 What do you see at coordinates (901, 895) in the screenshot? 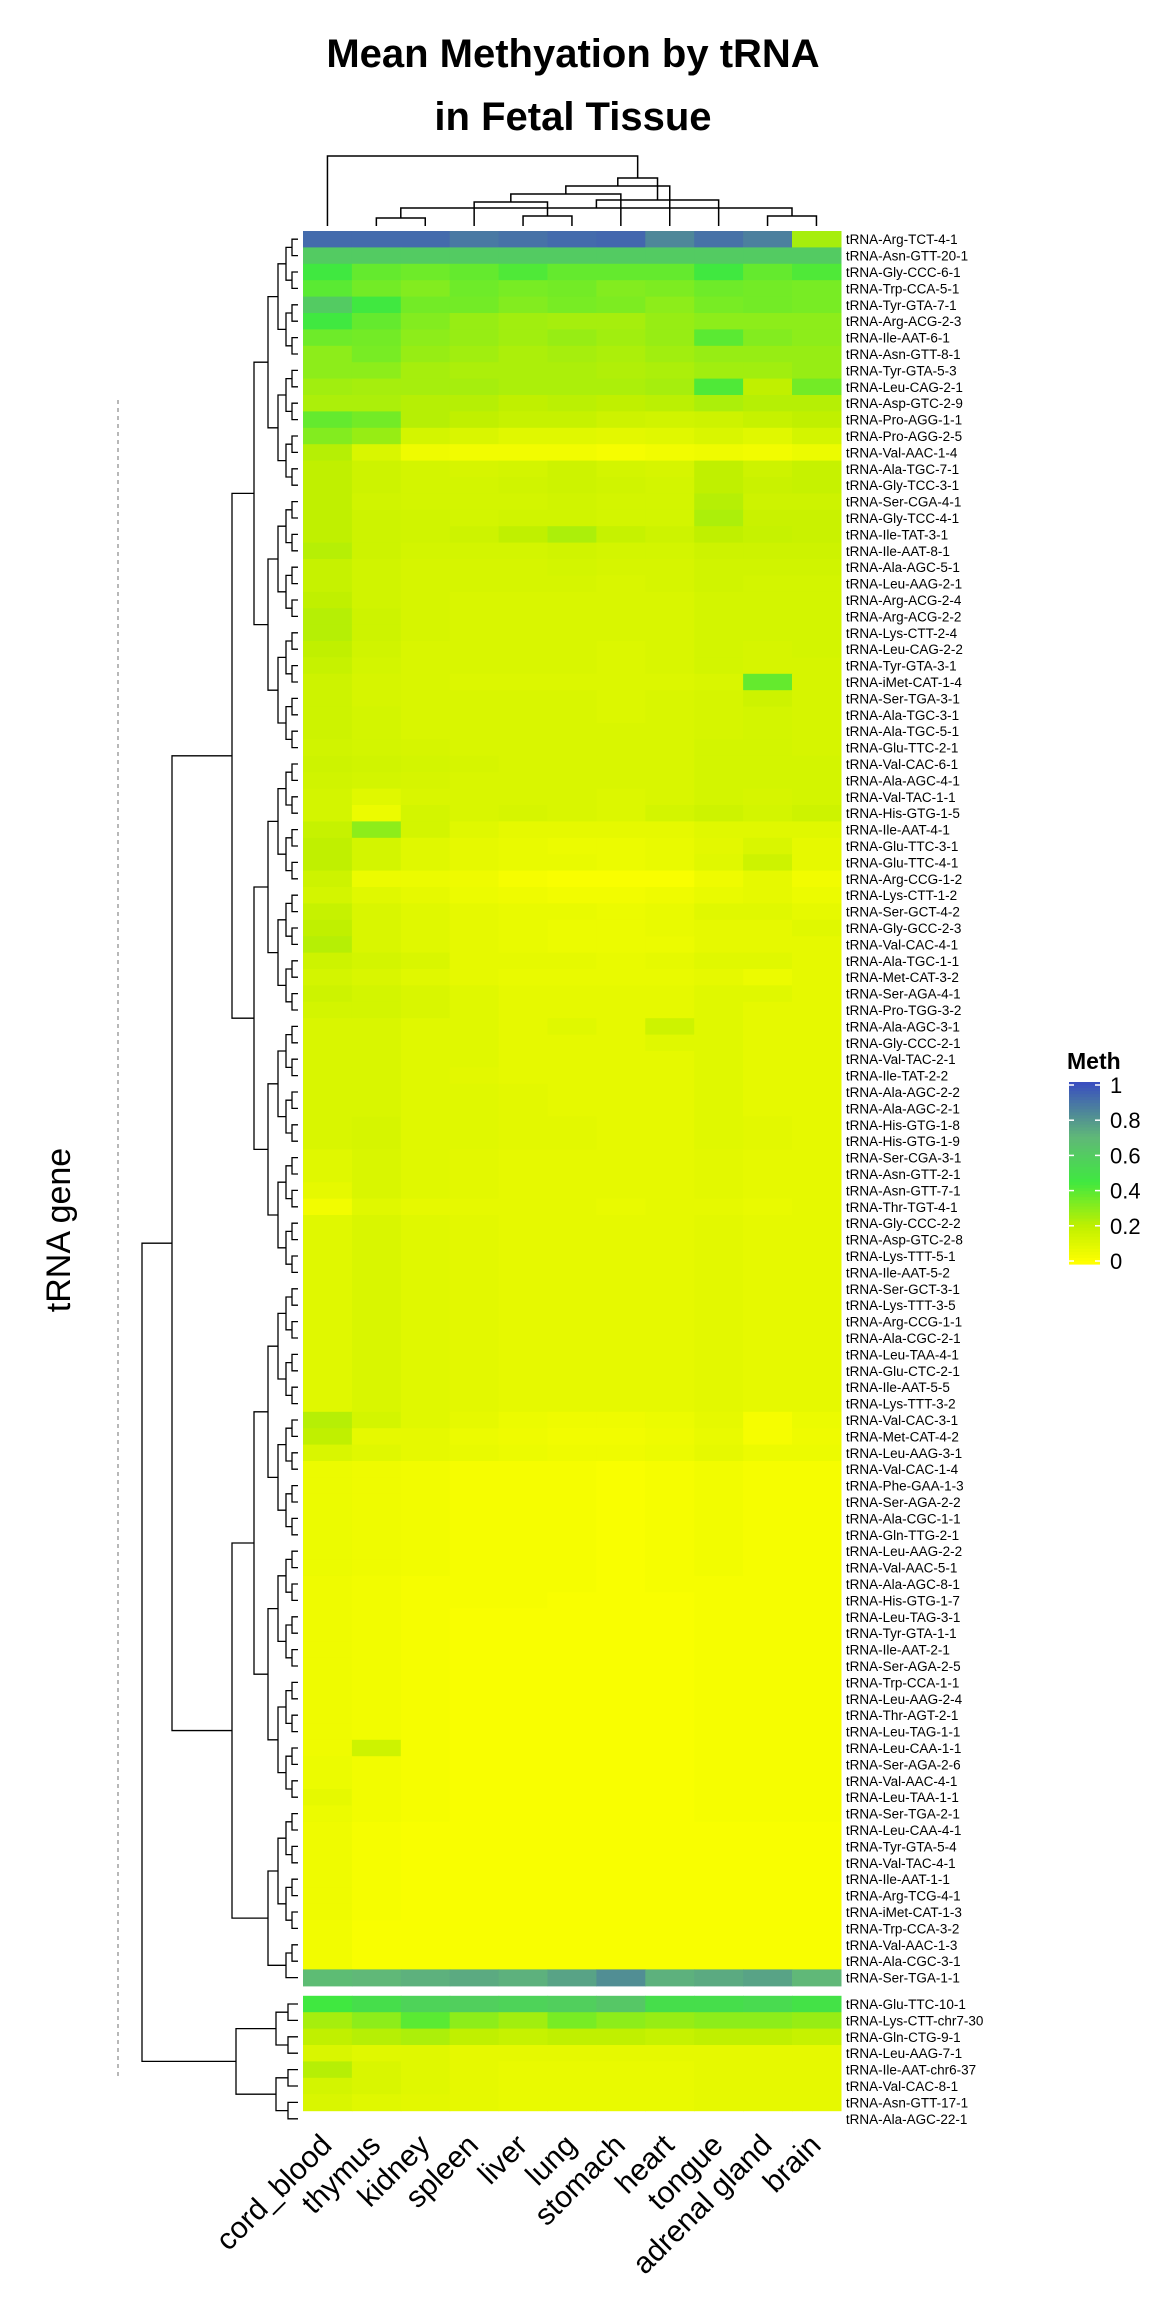
I see `row-label: tRNA-Lys-CTT-1-2` at bounding box center [901, 895].